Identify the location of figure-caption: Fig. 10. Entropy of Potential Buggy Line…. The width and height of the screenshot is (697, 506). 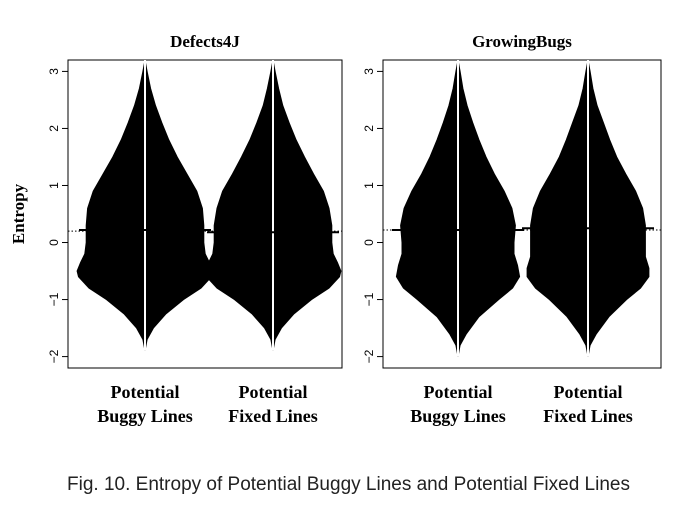
(348, 484).